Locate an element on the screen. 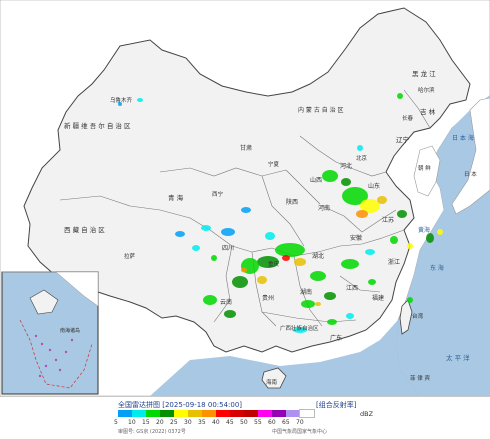 This screenshot has width=490, height=439. legend-tick: 15 is located at coordinates (146, 422).